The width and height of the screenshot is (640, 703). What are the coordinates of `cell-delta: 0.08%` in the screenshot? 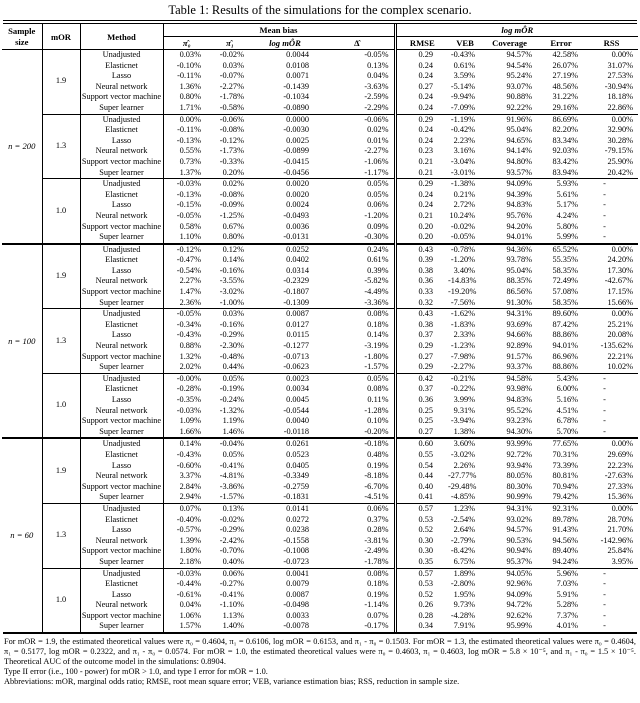 It's located at (358, 389).